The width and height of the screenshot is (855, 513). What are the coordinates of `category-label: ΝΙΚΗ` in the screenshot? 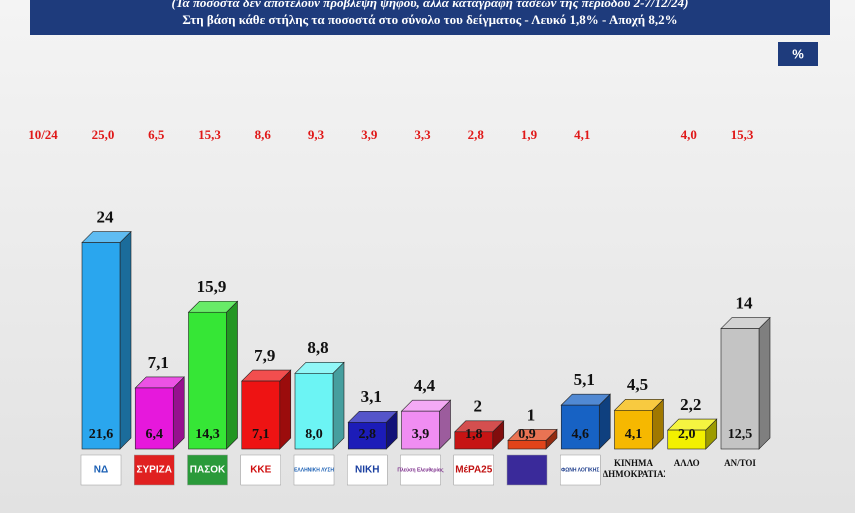 It's located at (367, 470).